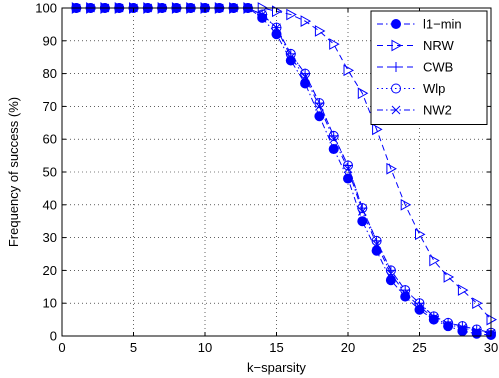 The width and height of the screenshot is (499, 378). Describe the element at coordinates (491, 347) in the screenshot. I see `x-tick-label: 30` at that location.